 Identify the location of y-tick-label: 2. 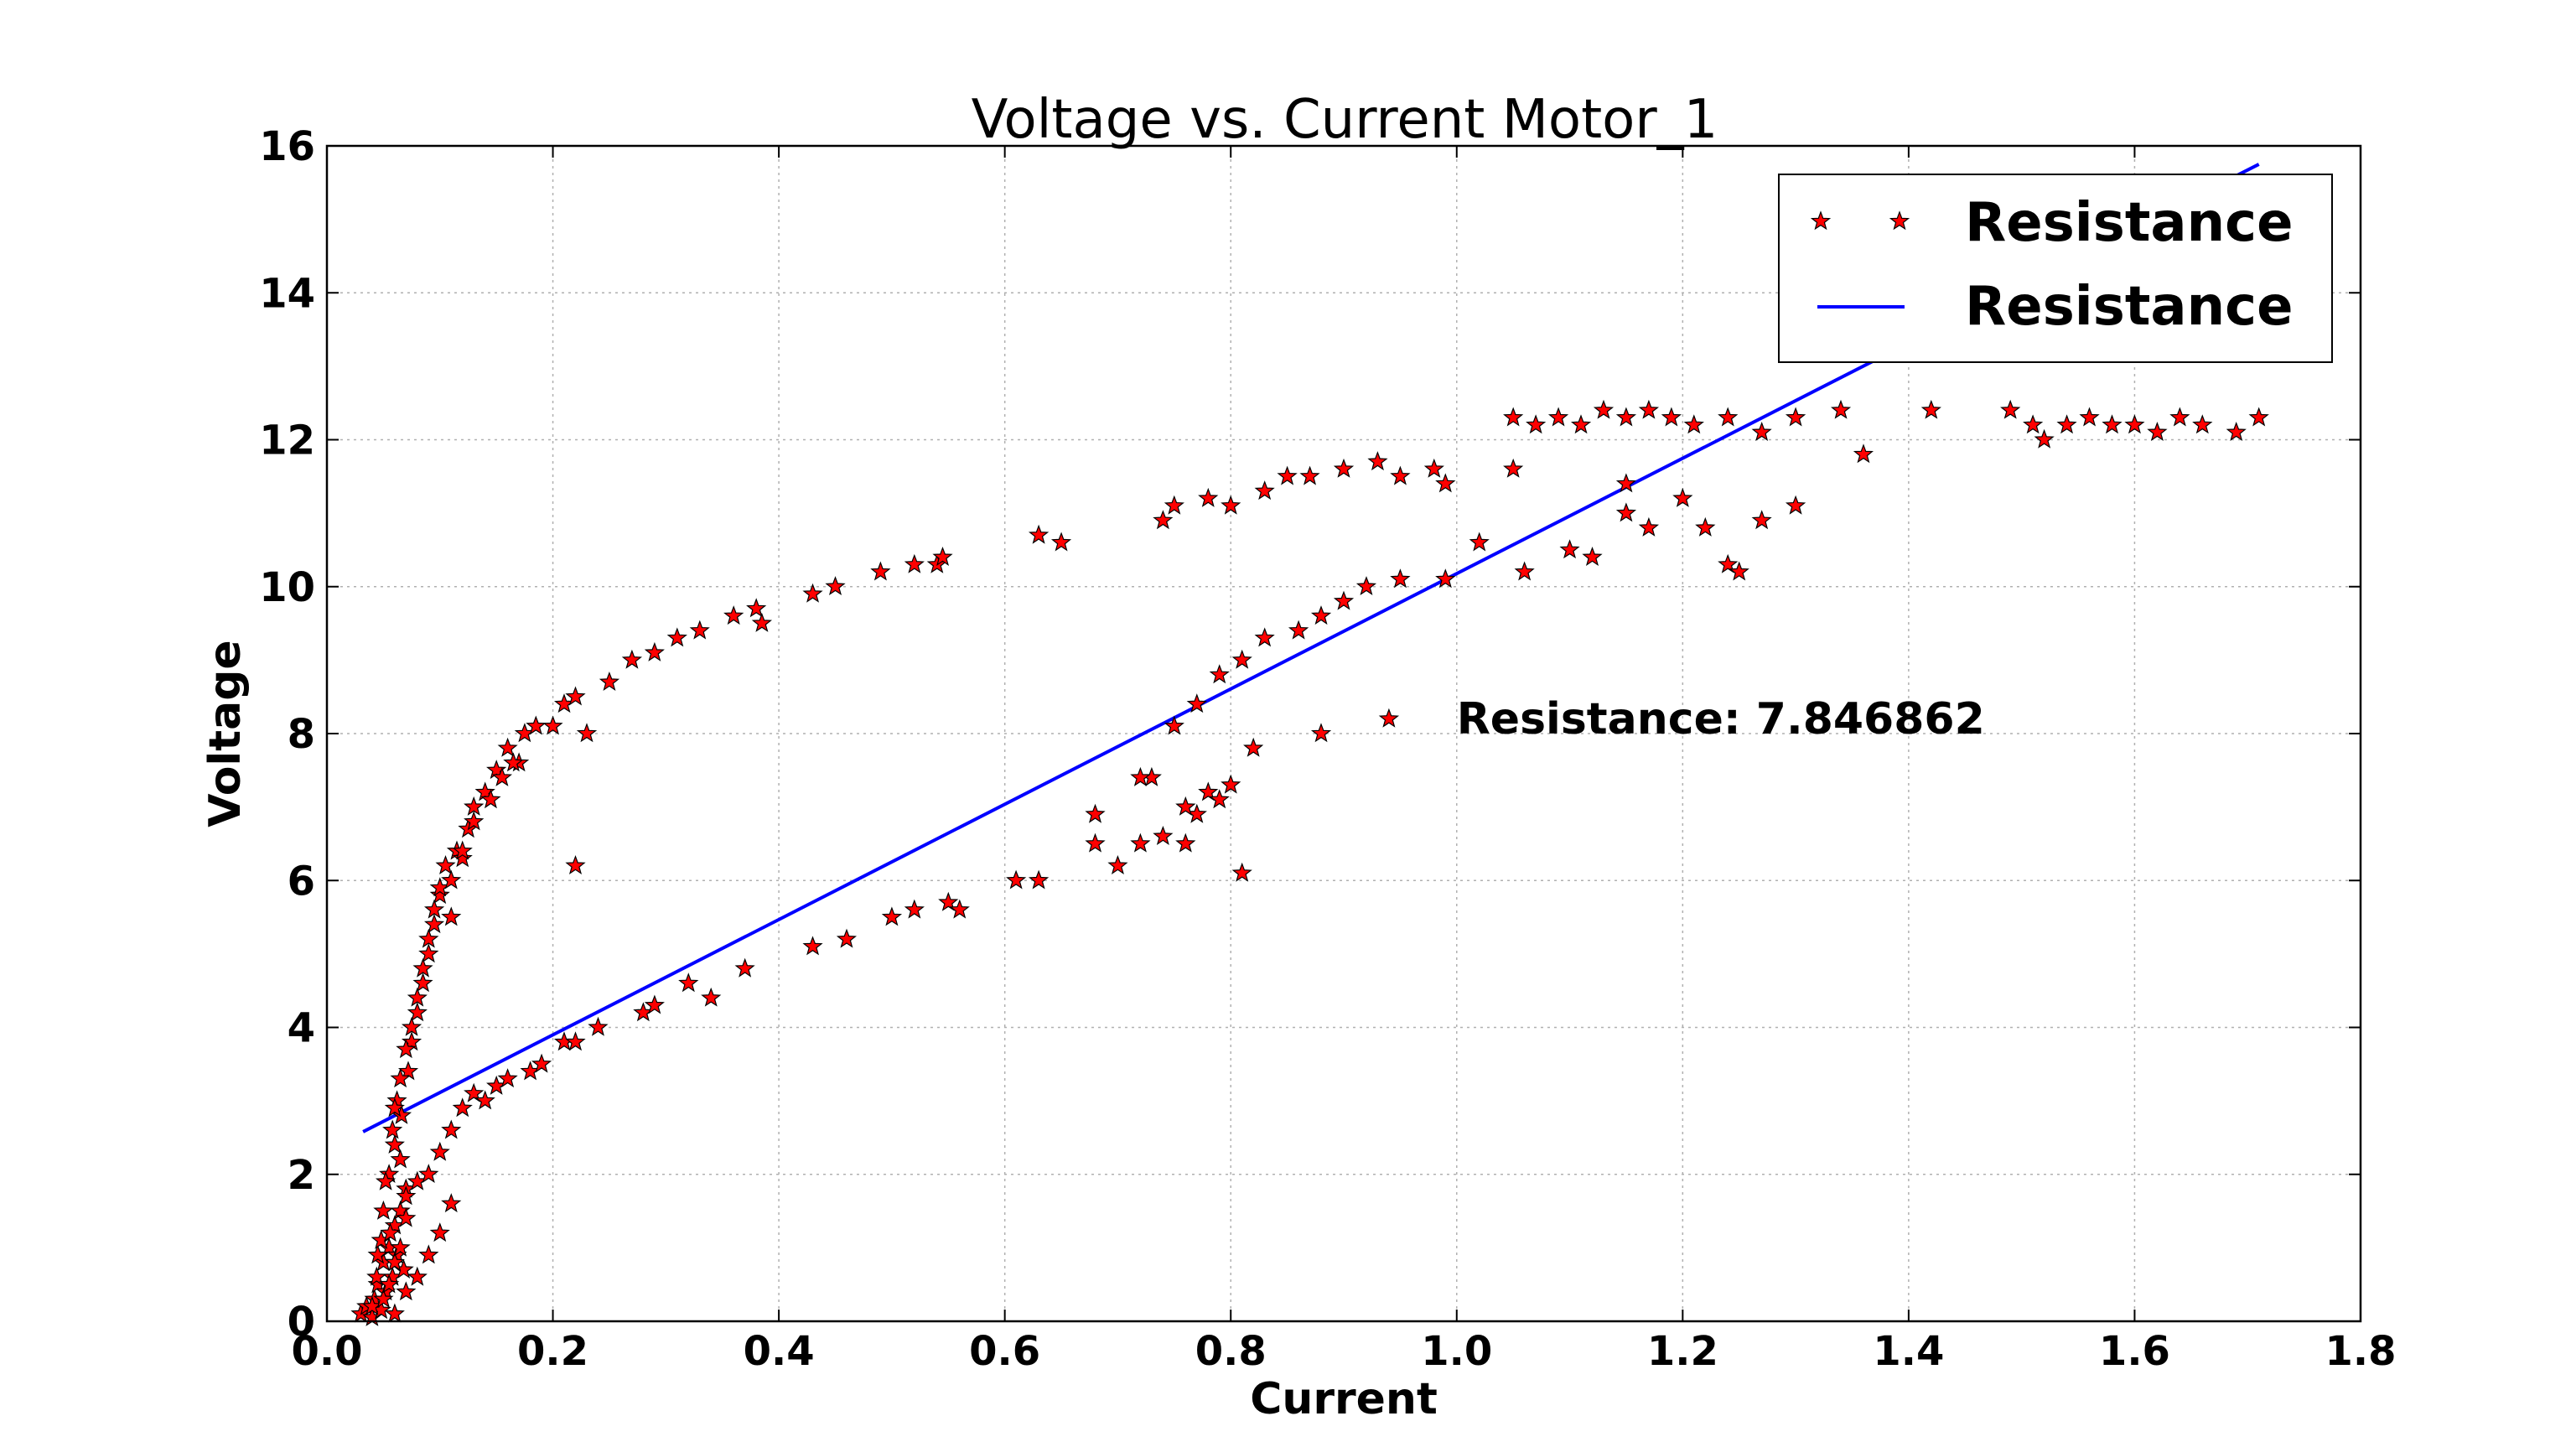
(301, 1175).